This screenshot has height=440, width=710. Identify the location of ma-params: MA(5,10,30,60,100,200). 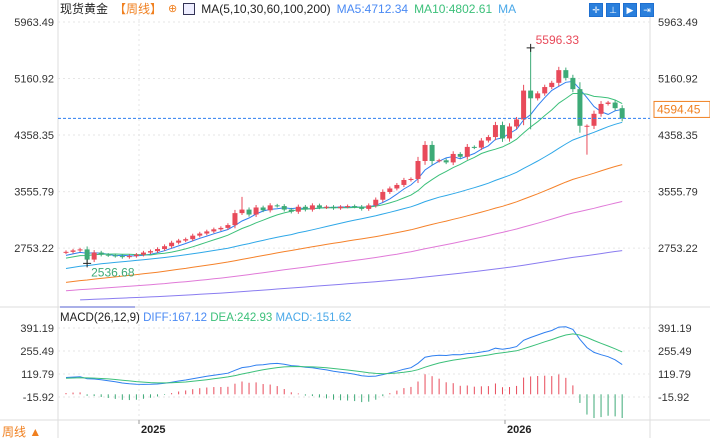
(266, 9).